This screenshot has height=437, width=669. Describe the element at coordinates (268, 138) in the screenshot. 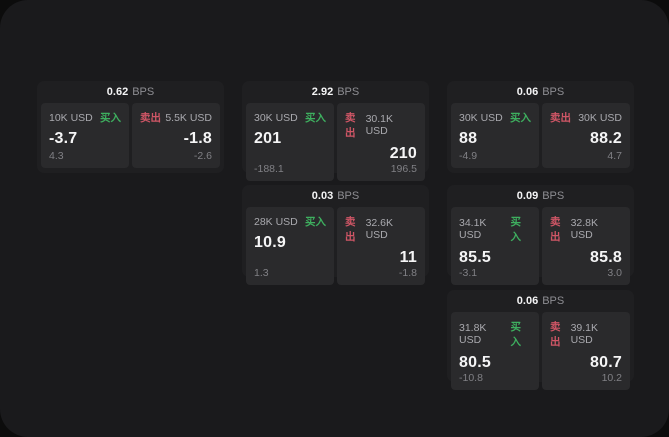

I see `buy-price: 201` at that location.